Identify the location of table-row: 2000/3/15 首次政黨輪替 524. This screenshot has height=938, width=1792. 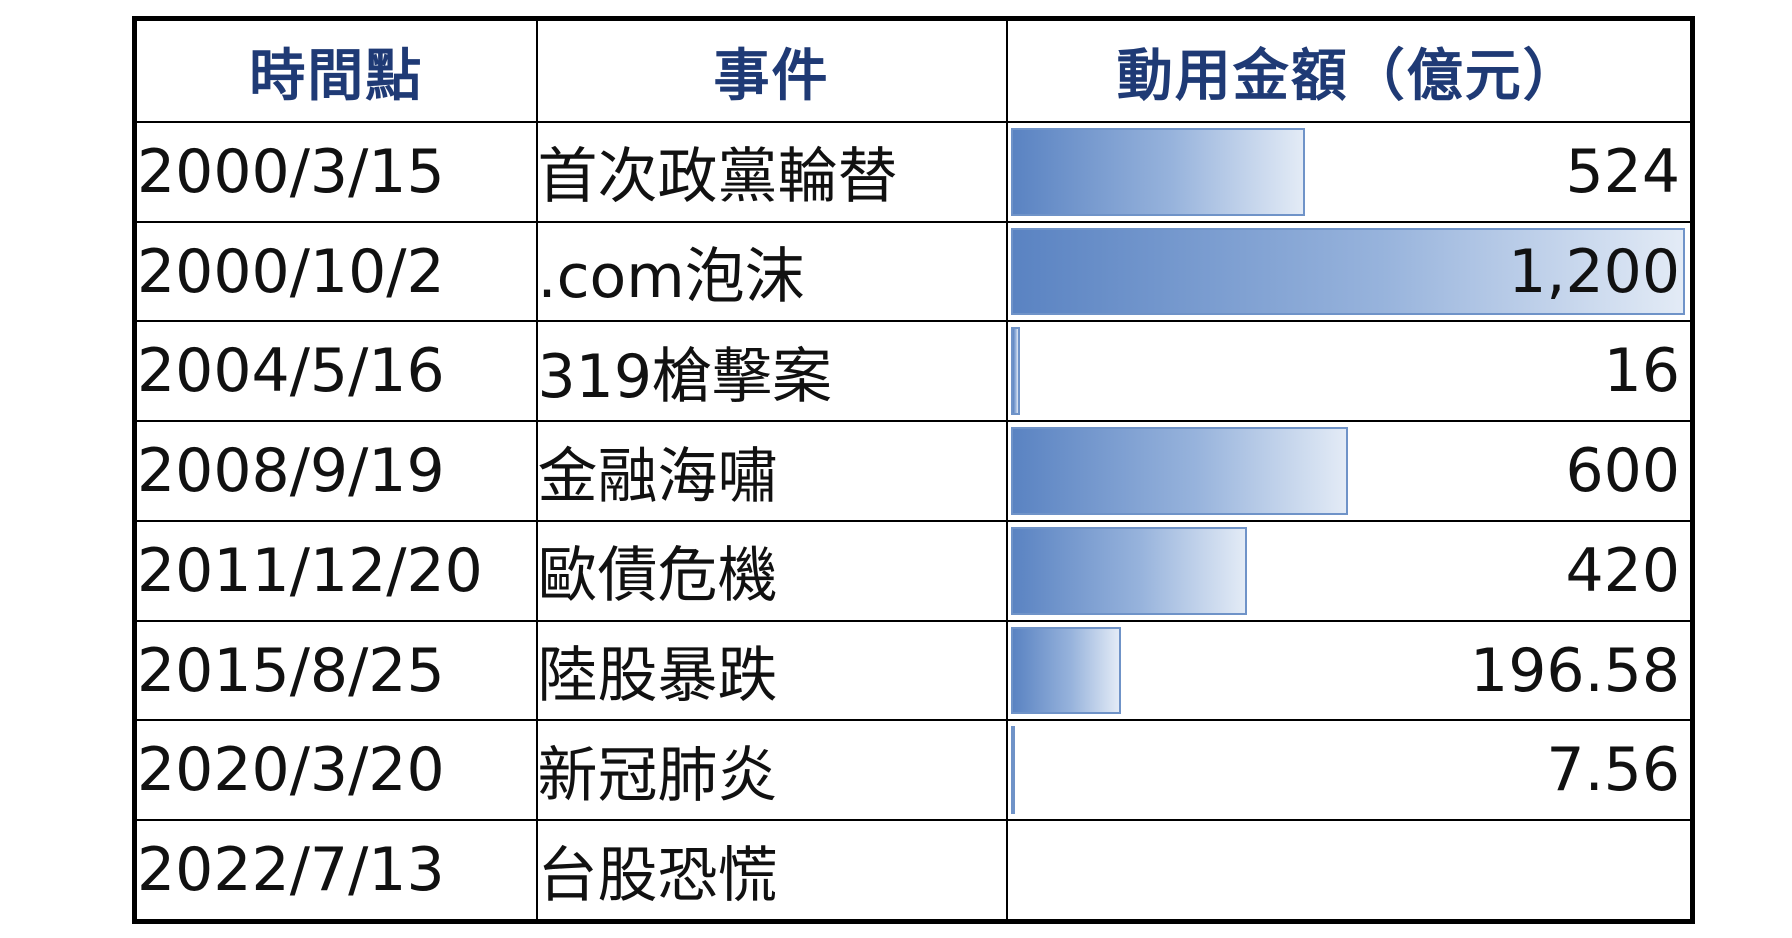
(913, 172).